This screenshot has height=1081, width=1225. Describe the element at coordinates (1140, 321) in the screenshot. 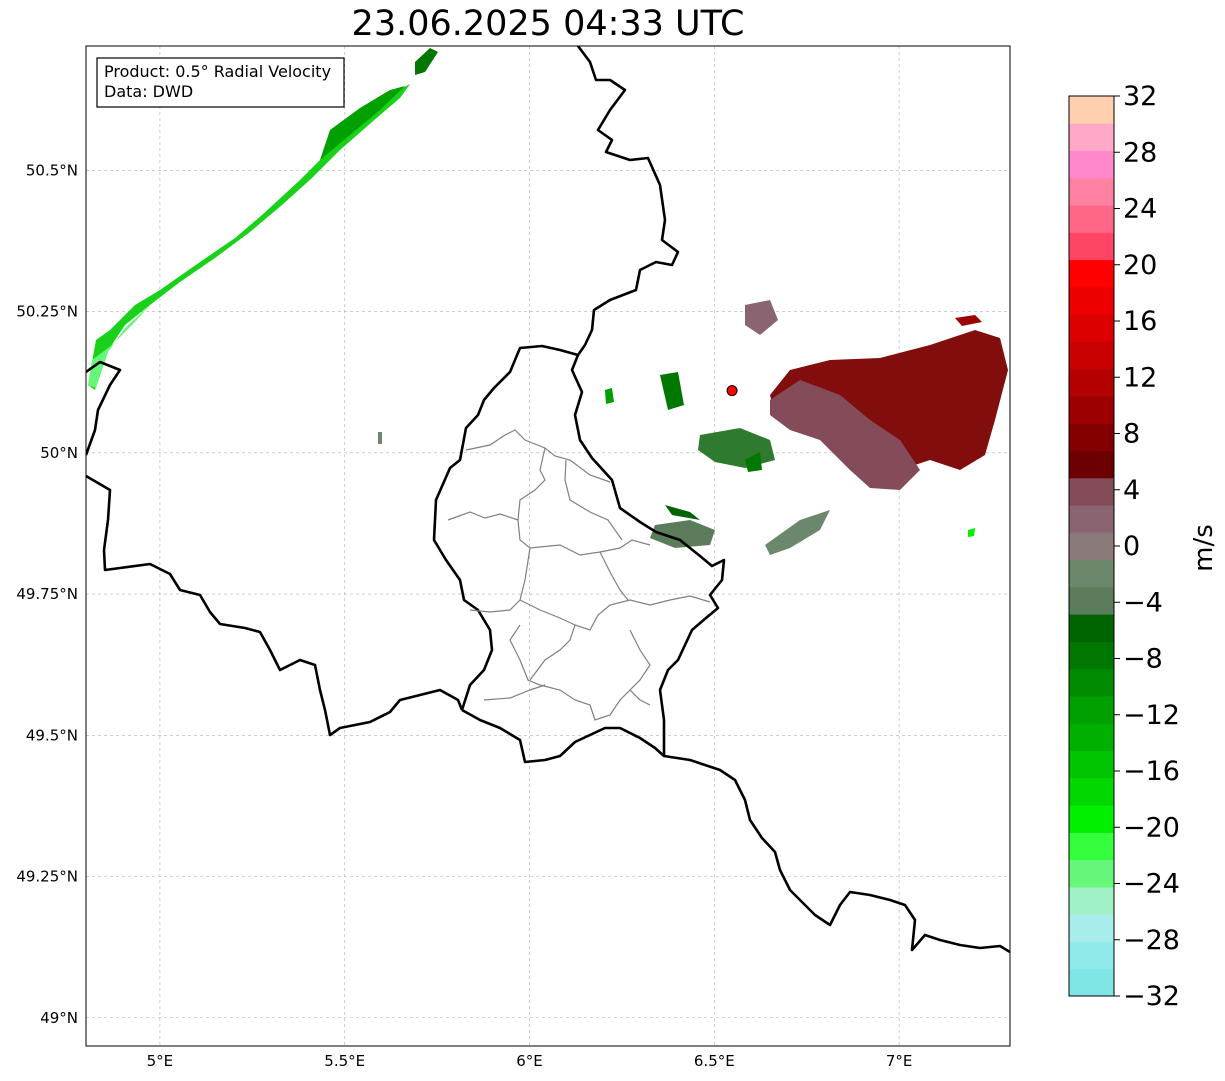

I see `colorbar-tick-label: 16` at that location.